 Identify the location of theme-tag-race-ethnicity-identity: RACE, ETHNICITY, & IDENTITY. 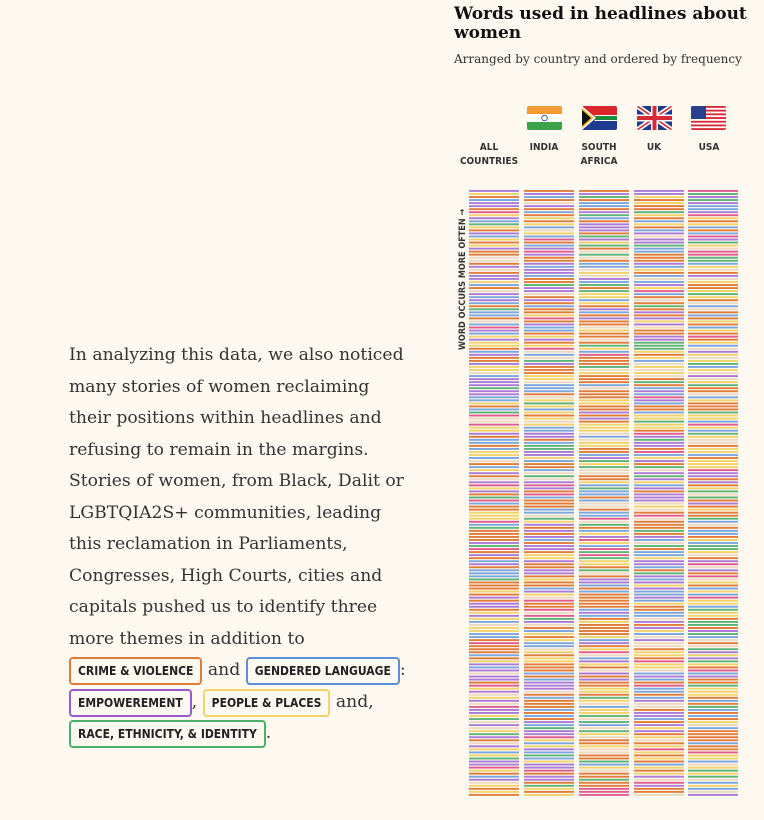
(167, 734).